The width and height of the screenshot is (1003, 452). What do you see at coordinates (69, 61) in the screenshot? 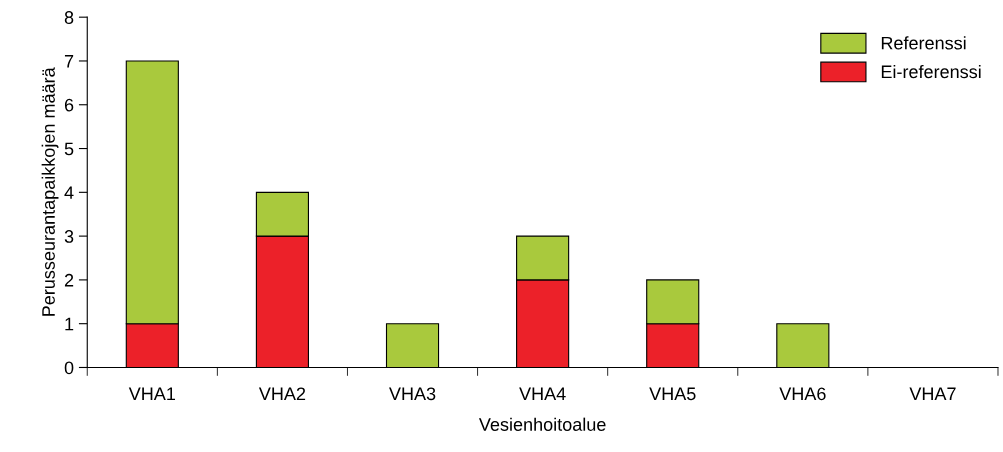
I see `y-tick-label: 7` at bounding box center [69, 61].